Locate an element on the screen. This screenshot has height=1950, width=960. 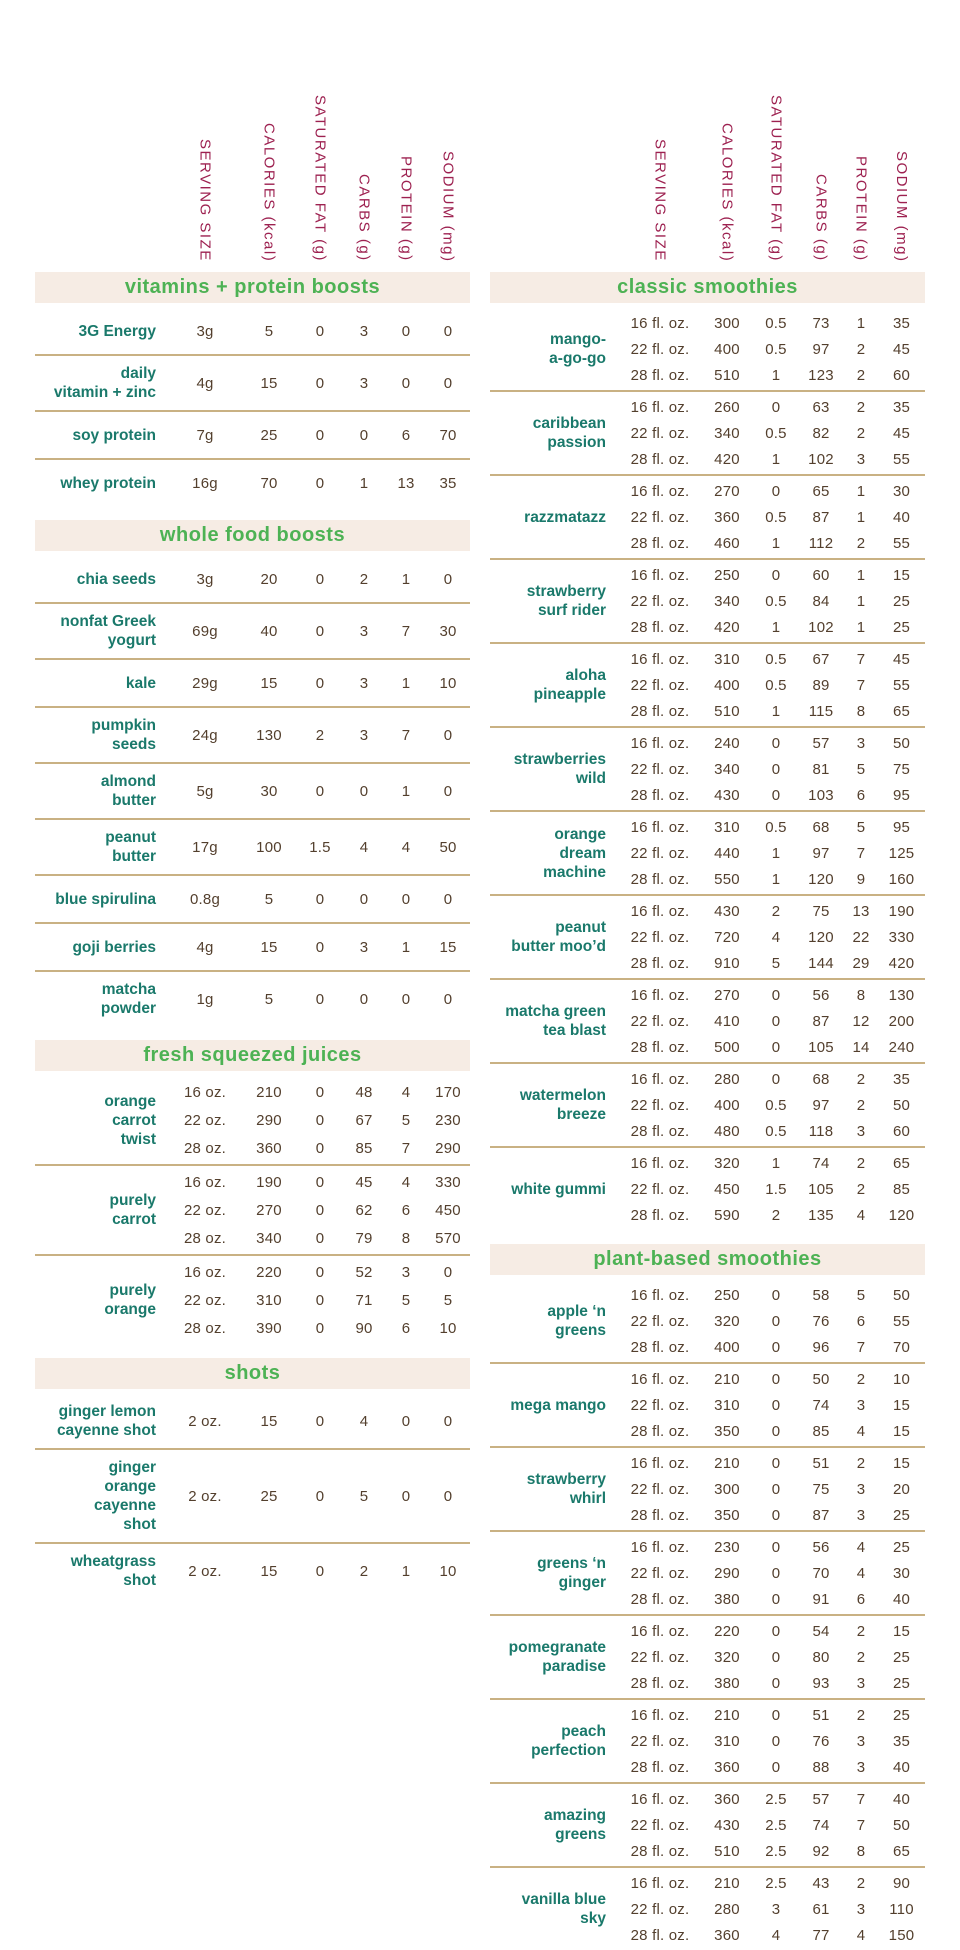
value-cell: 76 is located at coordinates (821, 1741).